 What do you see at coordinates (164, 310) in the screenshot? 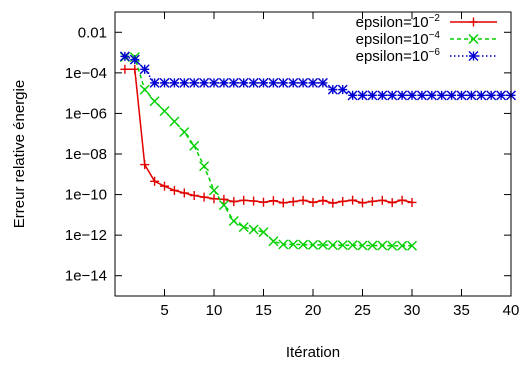
I see `x-tick-label: 5` at bounding box center [164, 310].